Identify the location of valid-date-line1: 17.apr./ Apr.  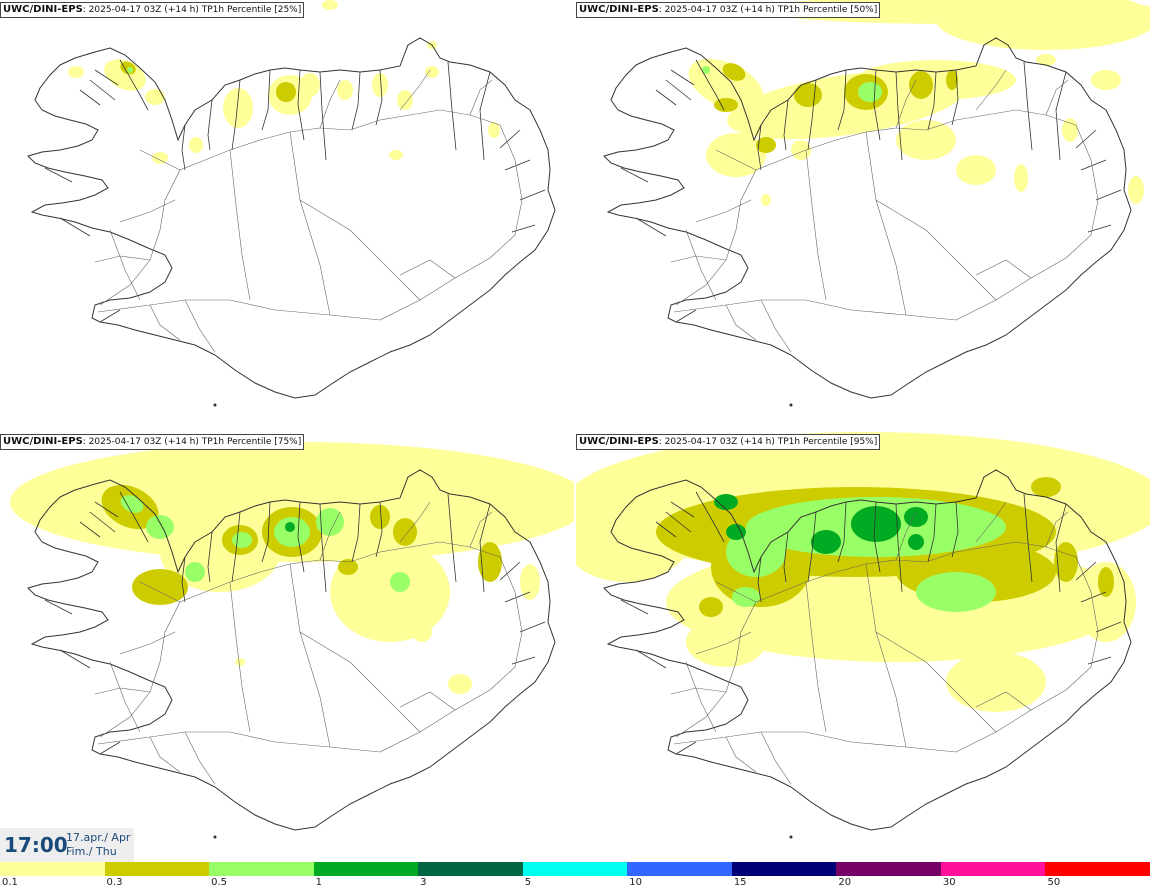
(98, 837).